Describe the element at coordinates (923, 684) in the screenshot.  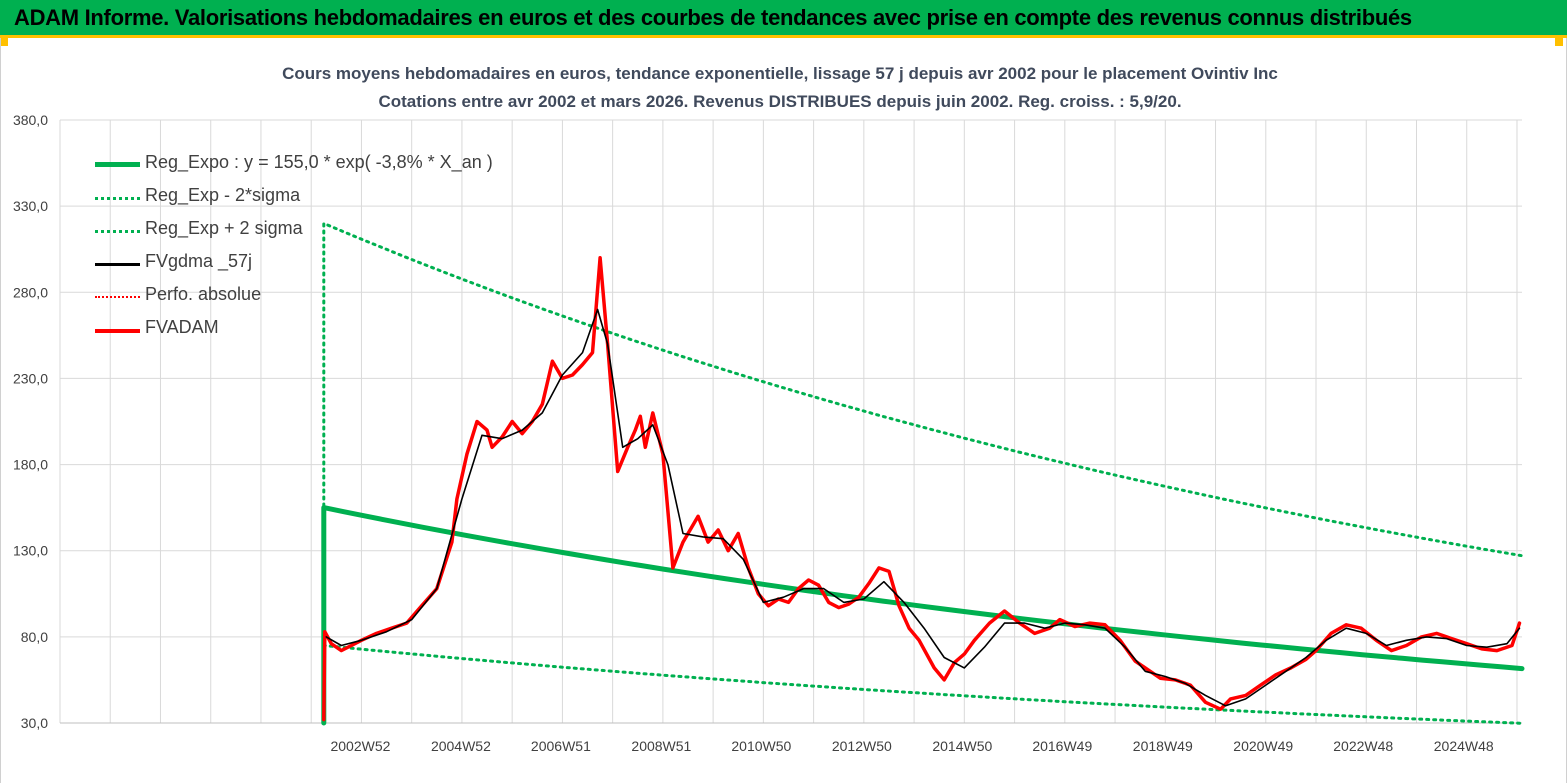
I see `series-reg-exp-minus-2sigma` at that location.